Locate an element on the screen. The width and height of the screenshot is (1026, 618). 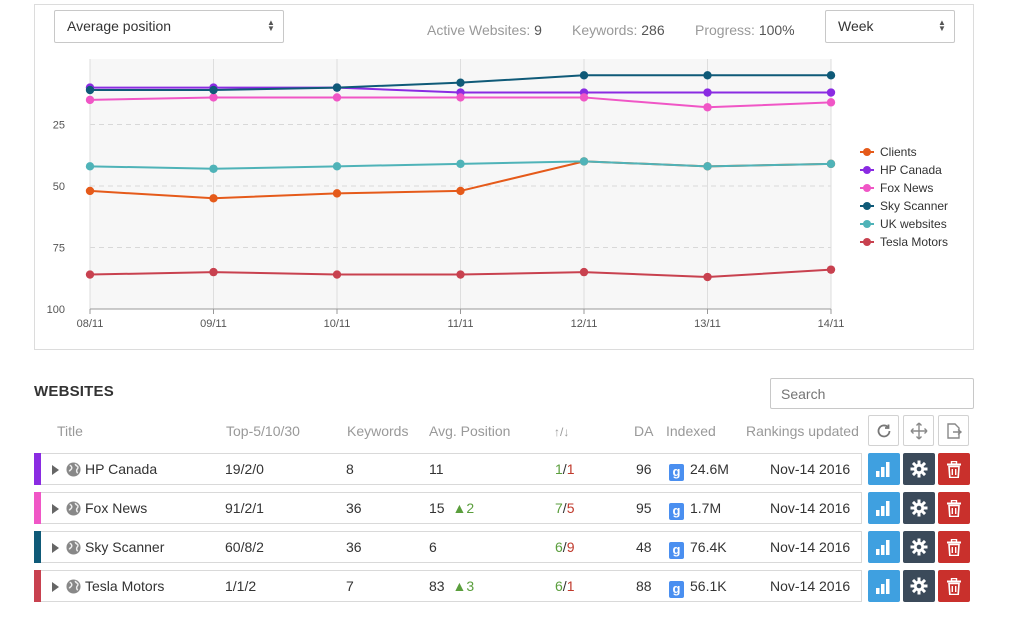
row-title: HP Canada is located at coordinates (121, 469).